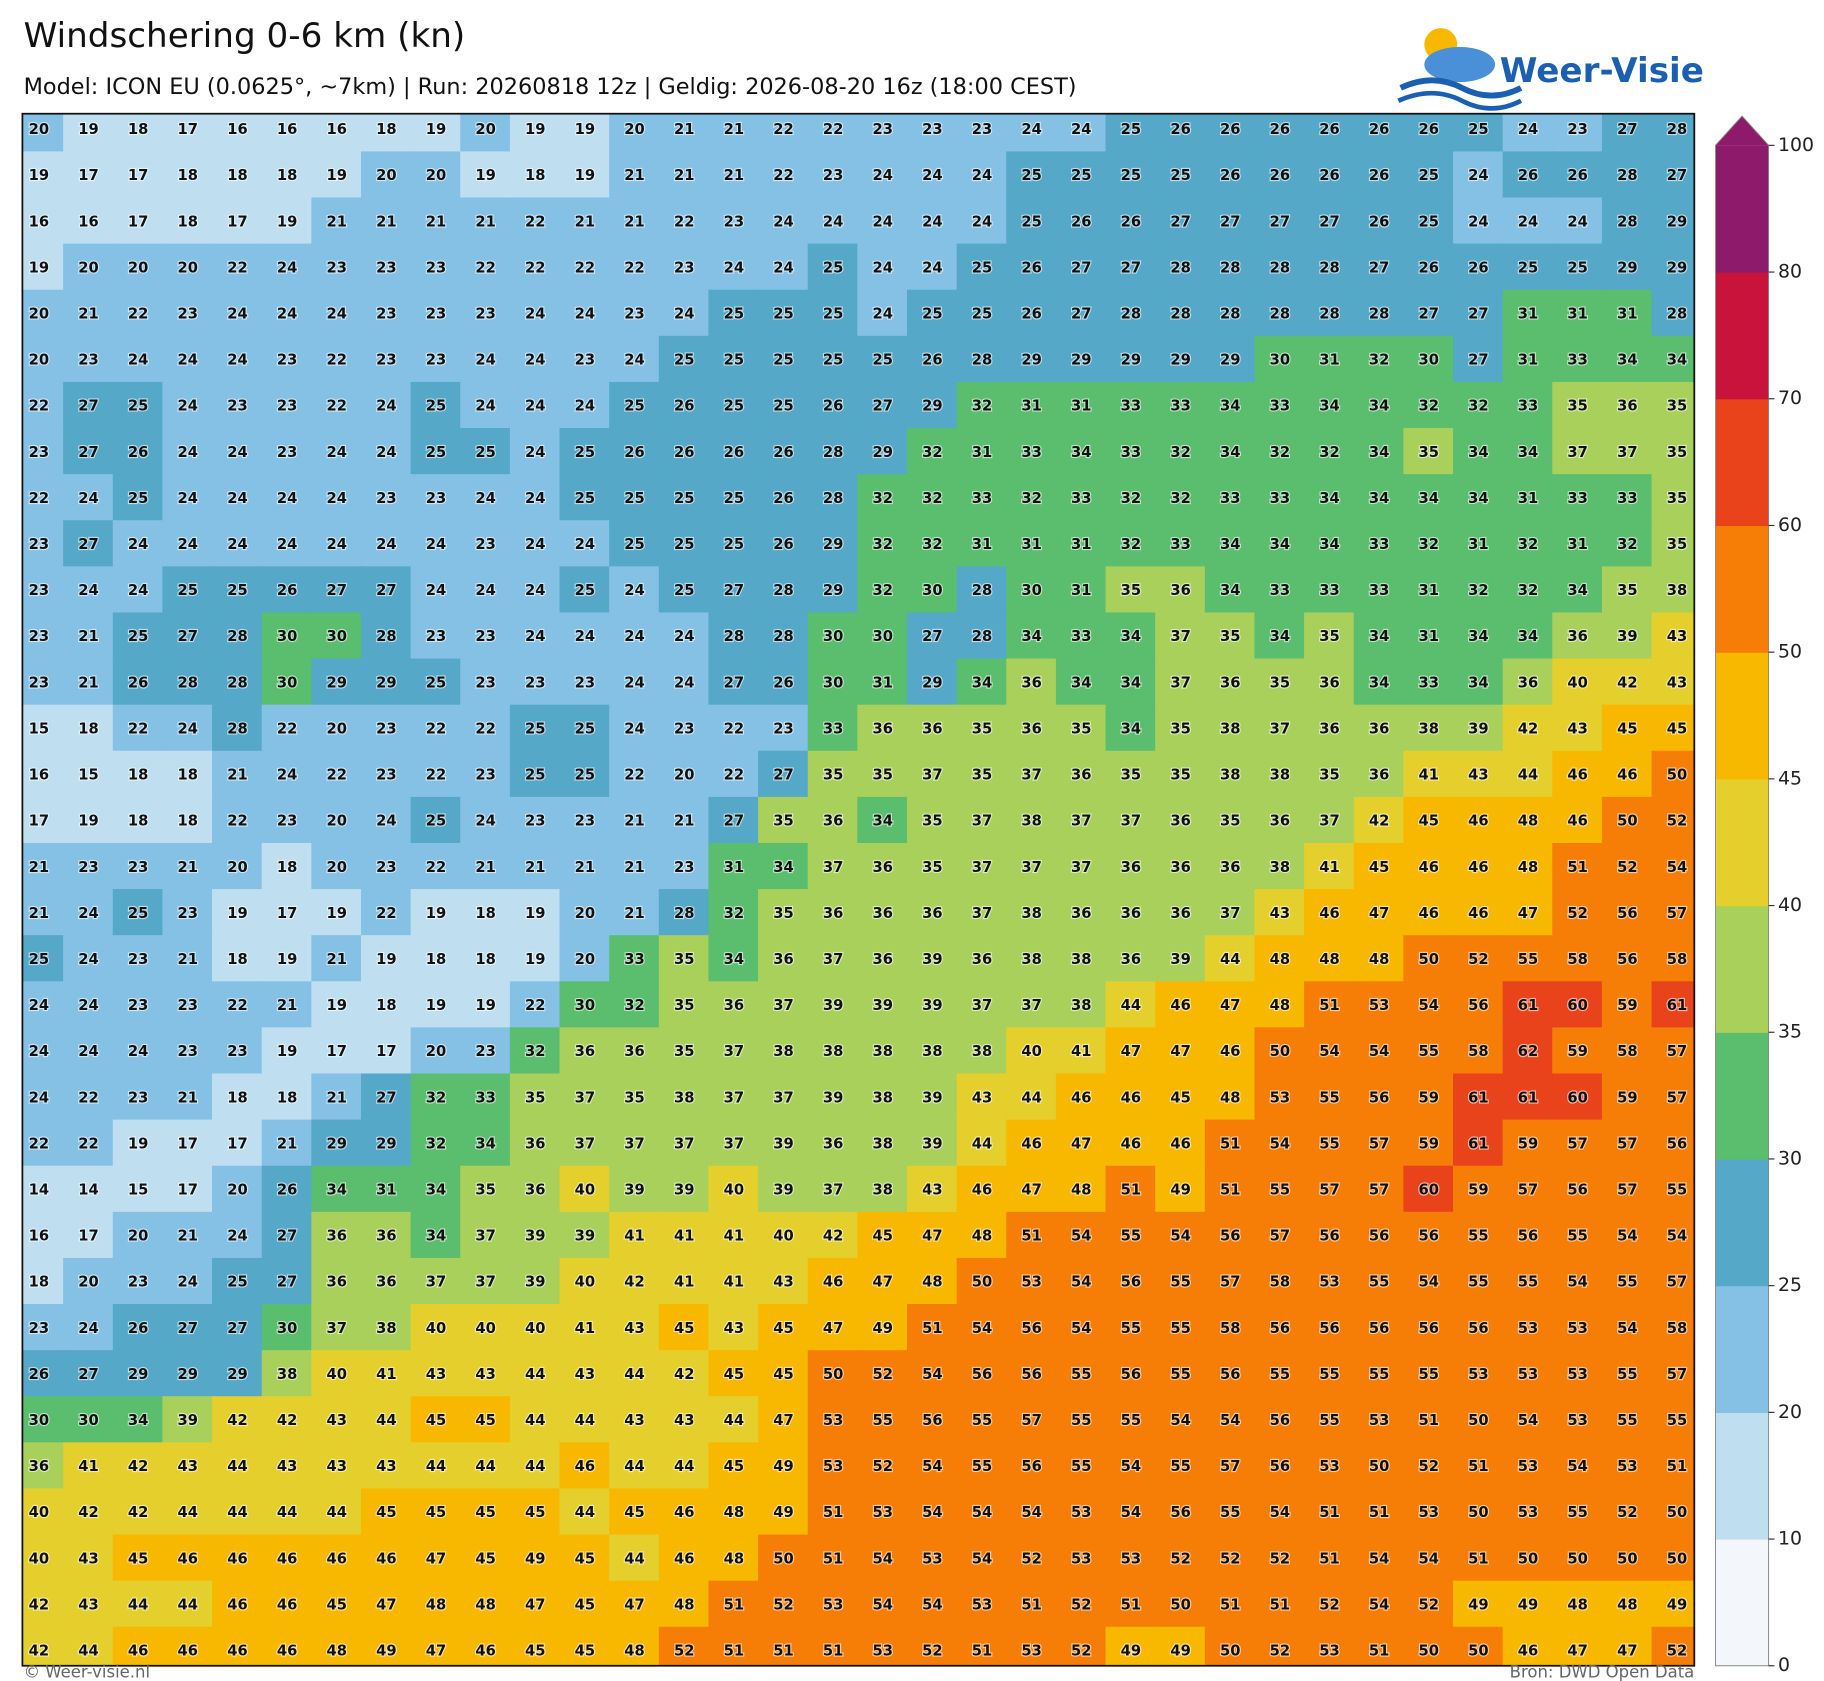  I want to click on colorbar-tick-label: 100, so click(1796, 145).